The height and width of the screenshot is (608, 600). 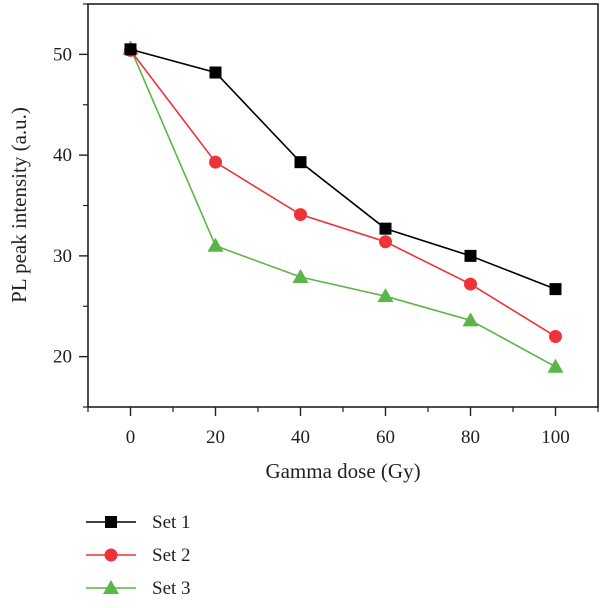 I want to click on legend: Set 1 Set 2 Set 3, so click(x=138, y=555).